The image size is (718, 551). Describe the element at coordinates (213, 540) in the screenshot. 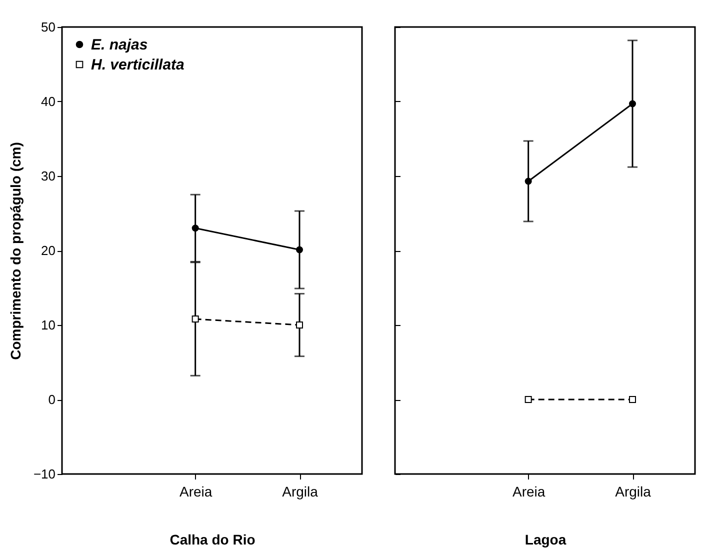

I see `x-axis-title: Calha do Rio` at that location.